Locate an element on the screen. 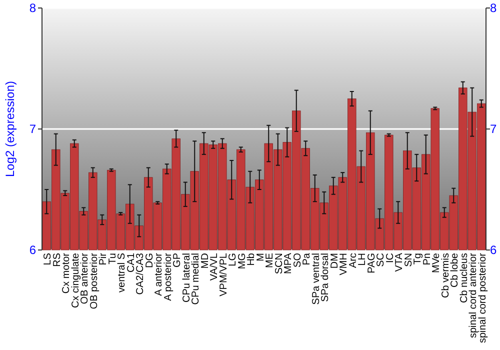  x-tick-label: DG is located at coordinates (150, 260).